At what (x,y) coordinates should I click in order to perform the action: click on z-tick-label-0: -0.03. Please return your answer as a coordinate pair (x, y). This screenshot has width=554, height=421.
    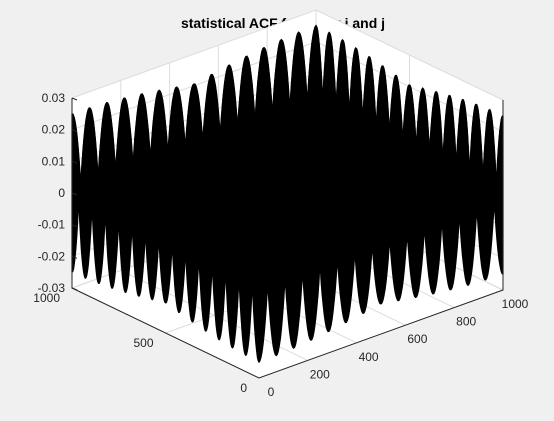
    Looking at the image, I should click on (52, 288).